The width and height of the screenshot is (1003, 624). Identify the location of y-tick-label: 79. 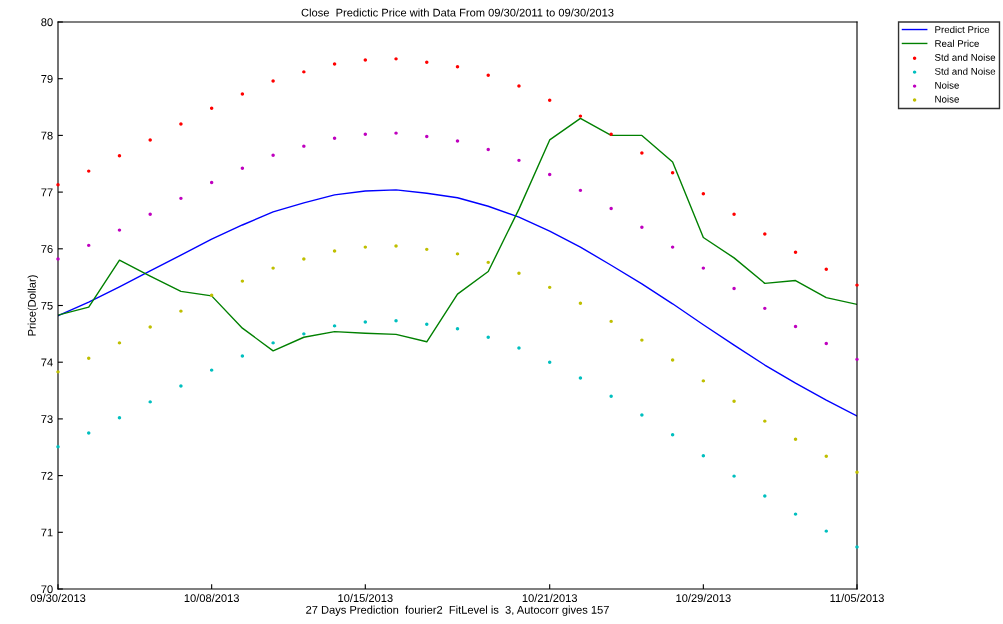
(47, 78).